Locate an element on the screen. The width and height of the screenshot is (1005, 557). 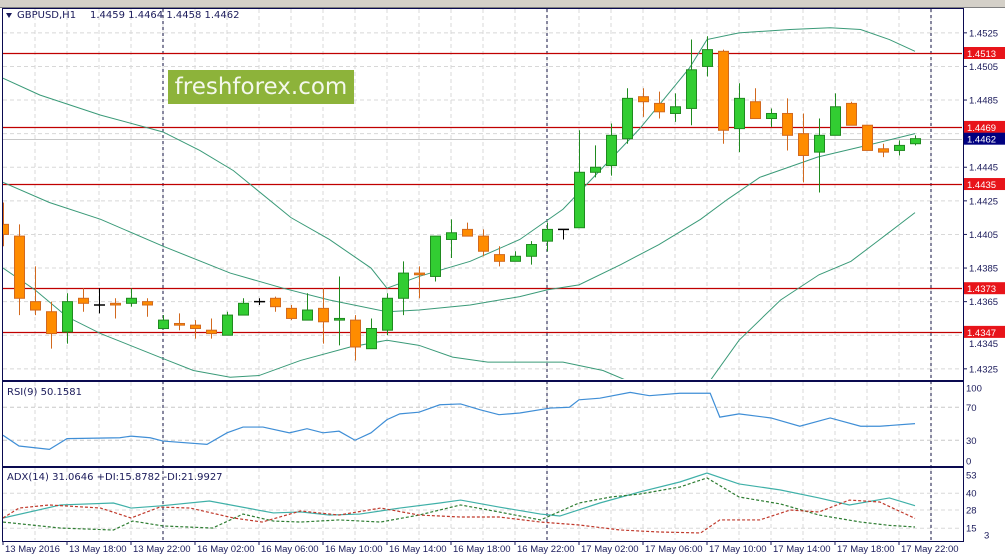
price-tick-label: 1.4365 is located at coordinates (983, 302).